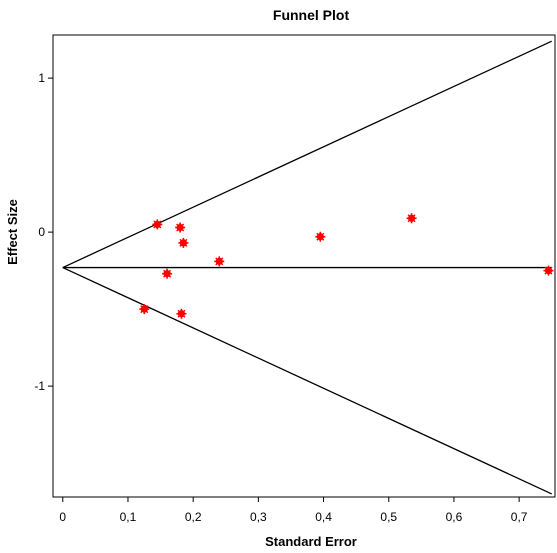 This screenshot has width=557, height=553. Describe the element at coordinates (323, 517) in the screenshot. I see `x-tick-label: 0,4` at that location.